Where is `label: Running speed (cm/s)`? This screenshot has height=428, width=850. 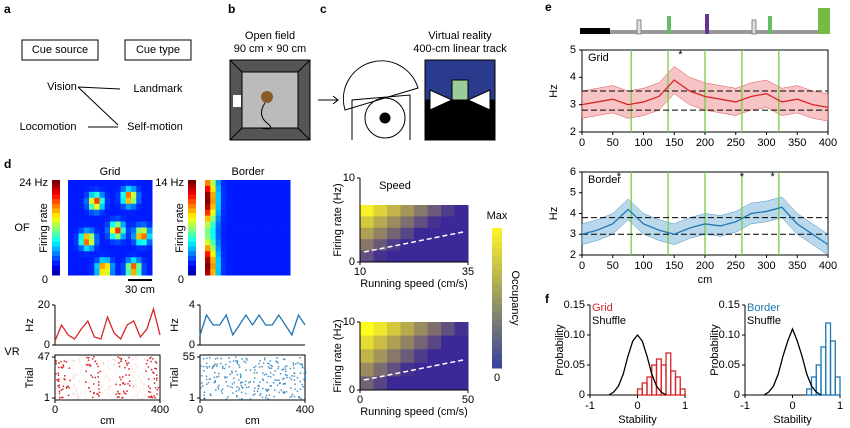 label: Running speed (cm/s) is located at coordinates (414, 412).